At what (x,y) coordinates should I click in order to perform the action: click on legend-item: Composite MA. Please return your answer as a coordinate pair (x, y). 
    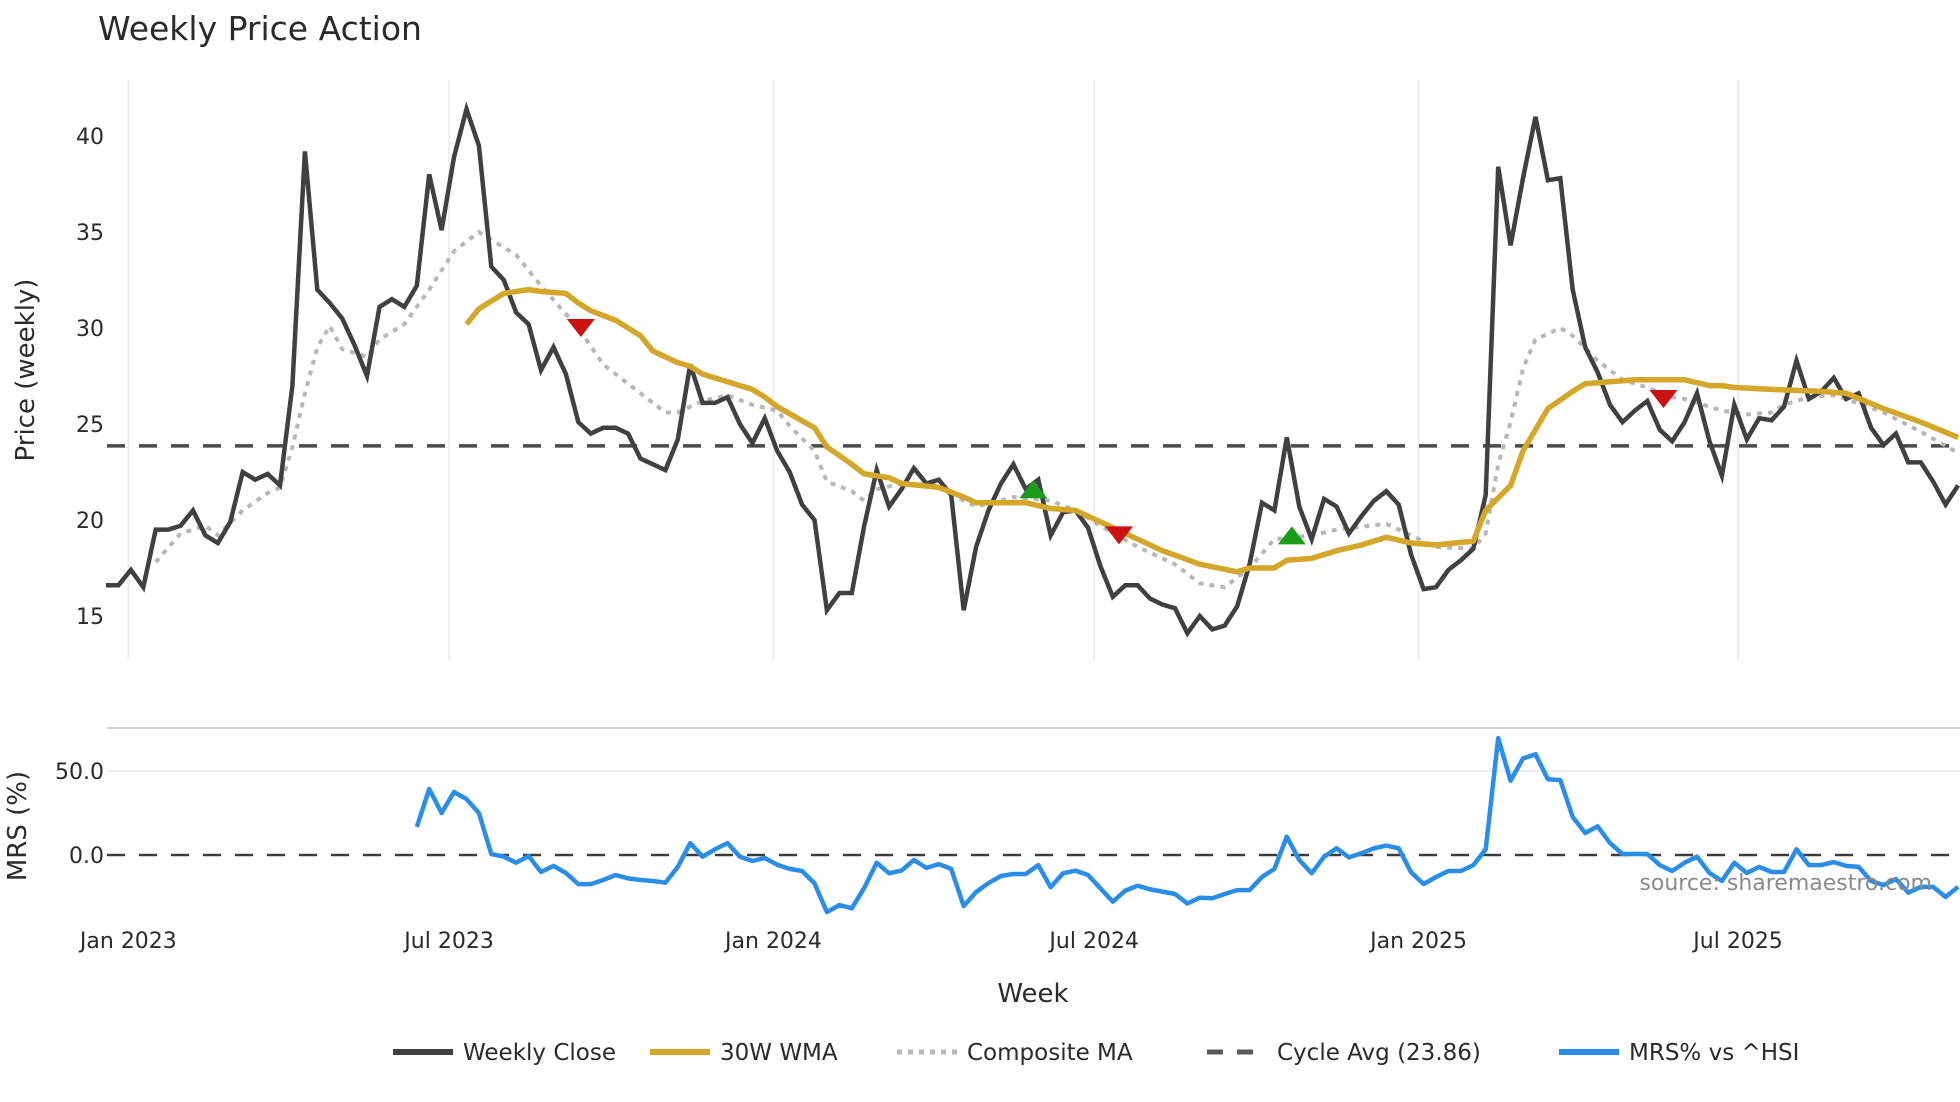
    Looking at the image, I should click on (1015, 1053).